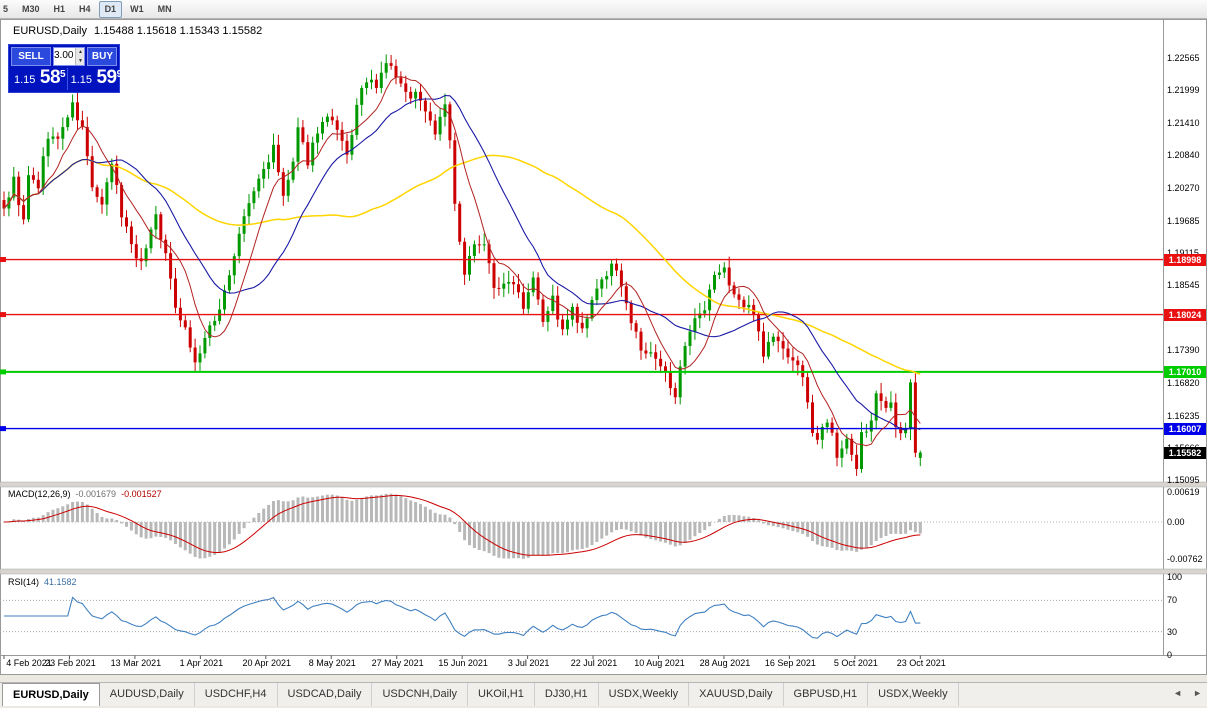  Describe the element at coordinates (236, 694) in the screenshot. I see `chart-tab-usdchf-h4: USDCHF,H4` at that location.